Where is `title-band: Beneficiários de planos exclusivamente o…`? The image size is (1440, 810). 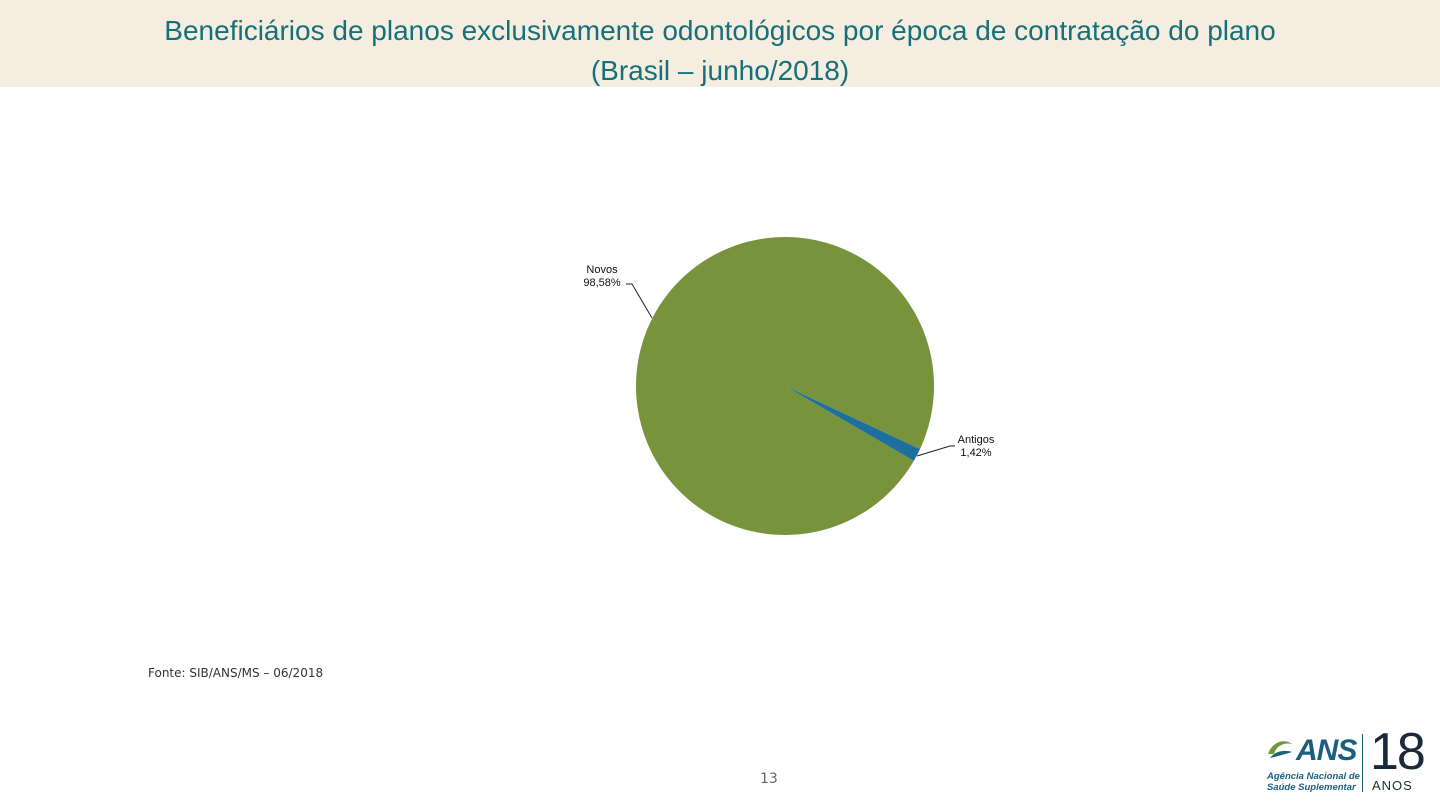
title-band: Beneficiários de planos exclusivamente o… is located at coordinates (720, 43).